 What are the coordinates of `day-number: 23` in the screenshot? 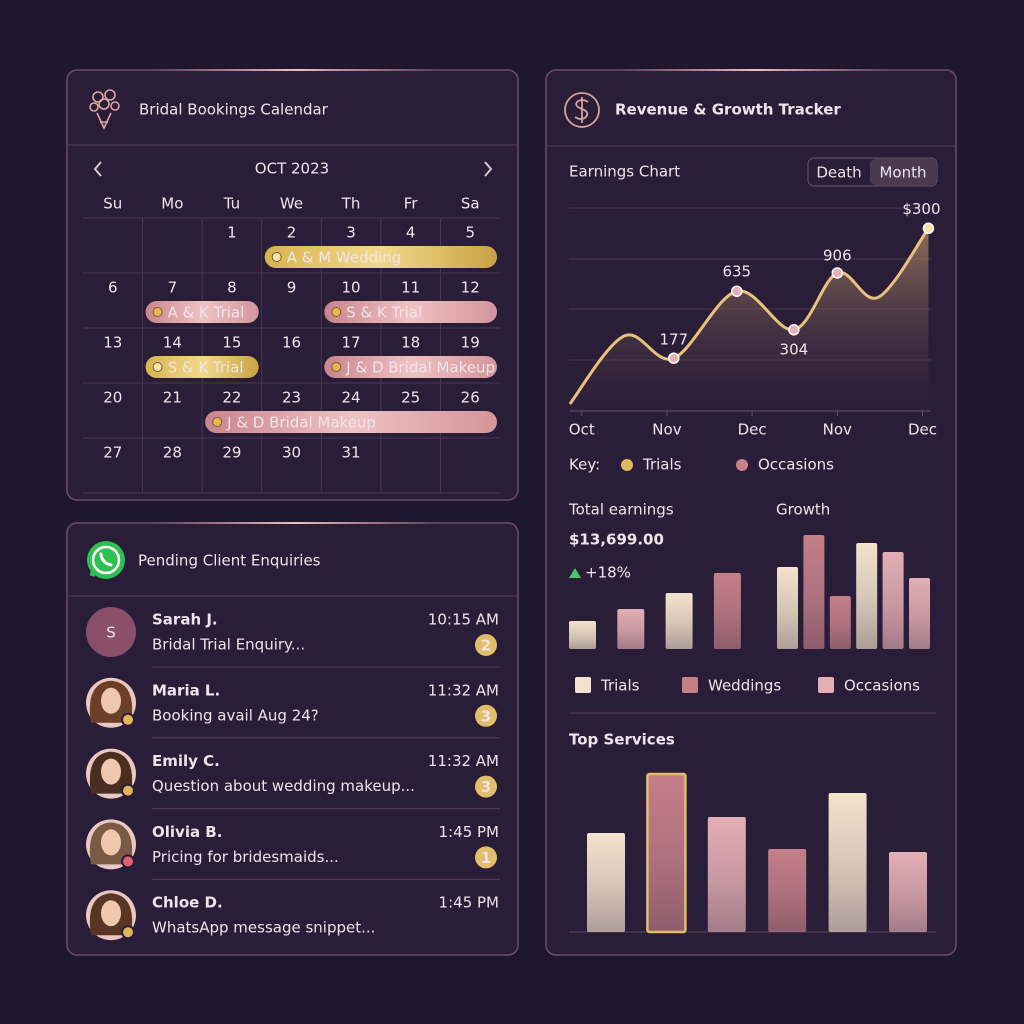 It's located at (291, 398).